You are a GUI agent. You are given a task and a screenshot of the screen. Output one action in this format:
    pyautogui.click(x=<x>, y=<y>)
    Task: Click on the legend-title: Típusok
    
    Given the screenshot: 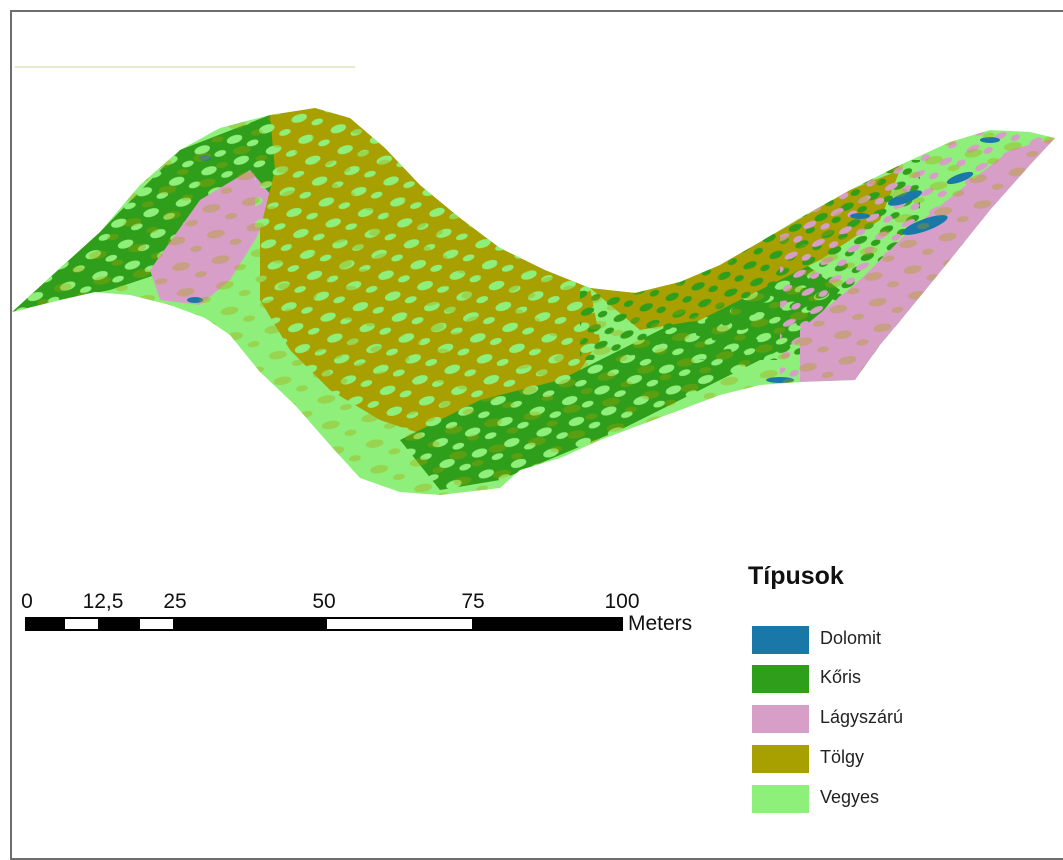 What is the action you would take?
    pyautogui.click(x=796, y=576)
    